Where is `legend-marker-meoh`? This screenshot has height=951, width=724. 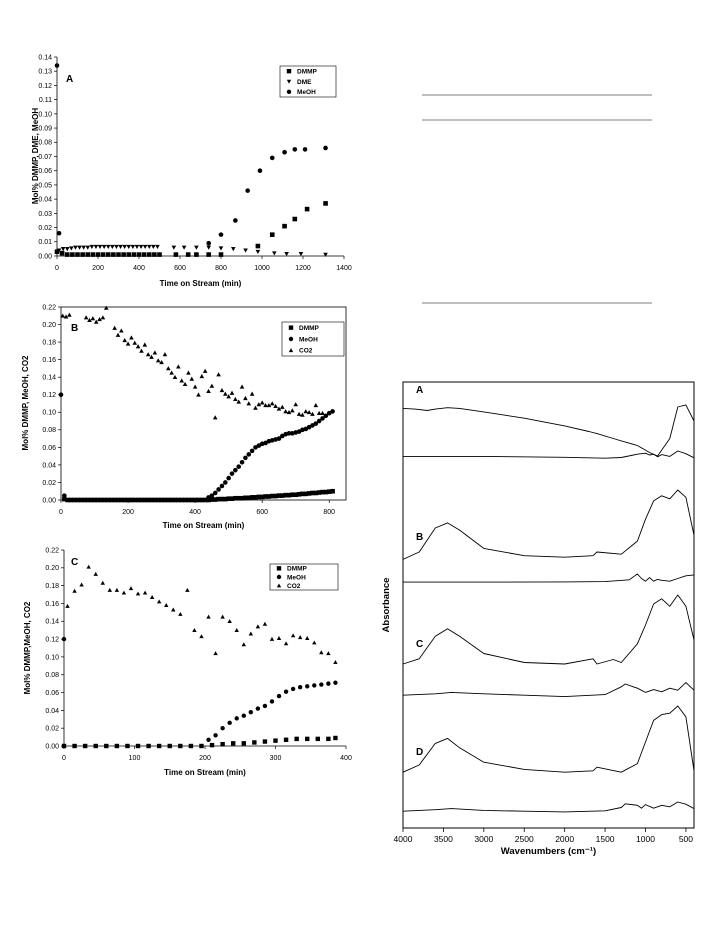 legend-marker-meoh is located at coordinates (291, 339).